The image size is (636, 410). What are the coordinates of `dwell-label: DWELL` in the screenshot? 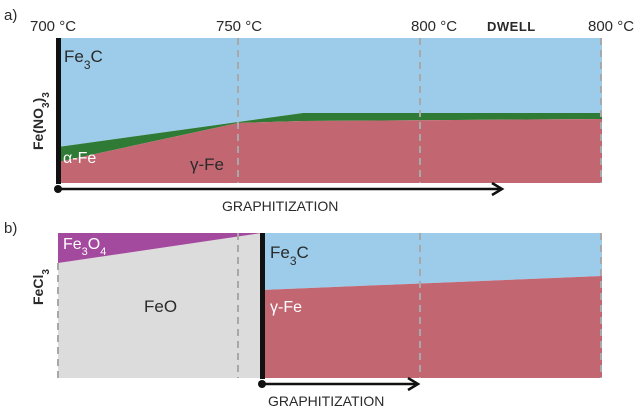 It's located at (511, 26).